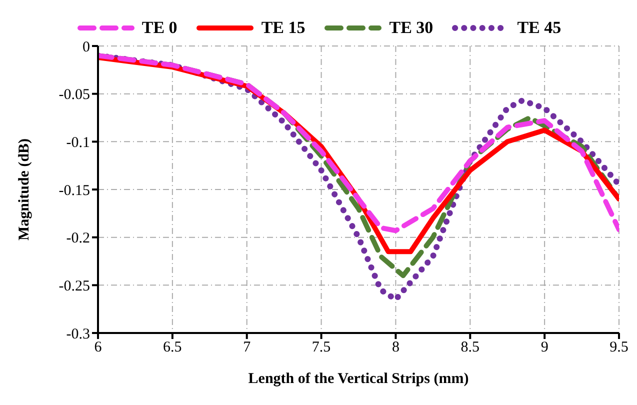  I want to click on y-tick-label: -0.1, so click(78, 142).